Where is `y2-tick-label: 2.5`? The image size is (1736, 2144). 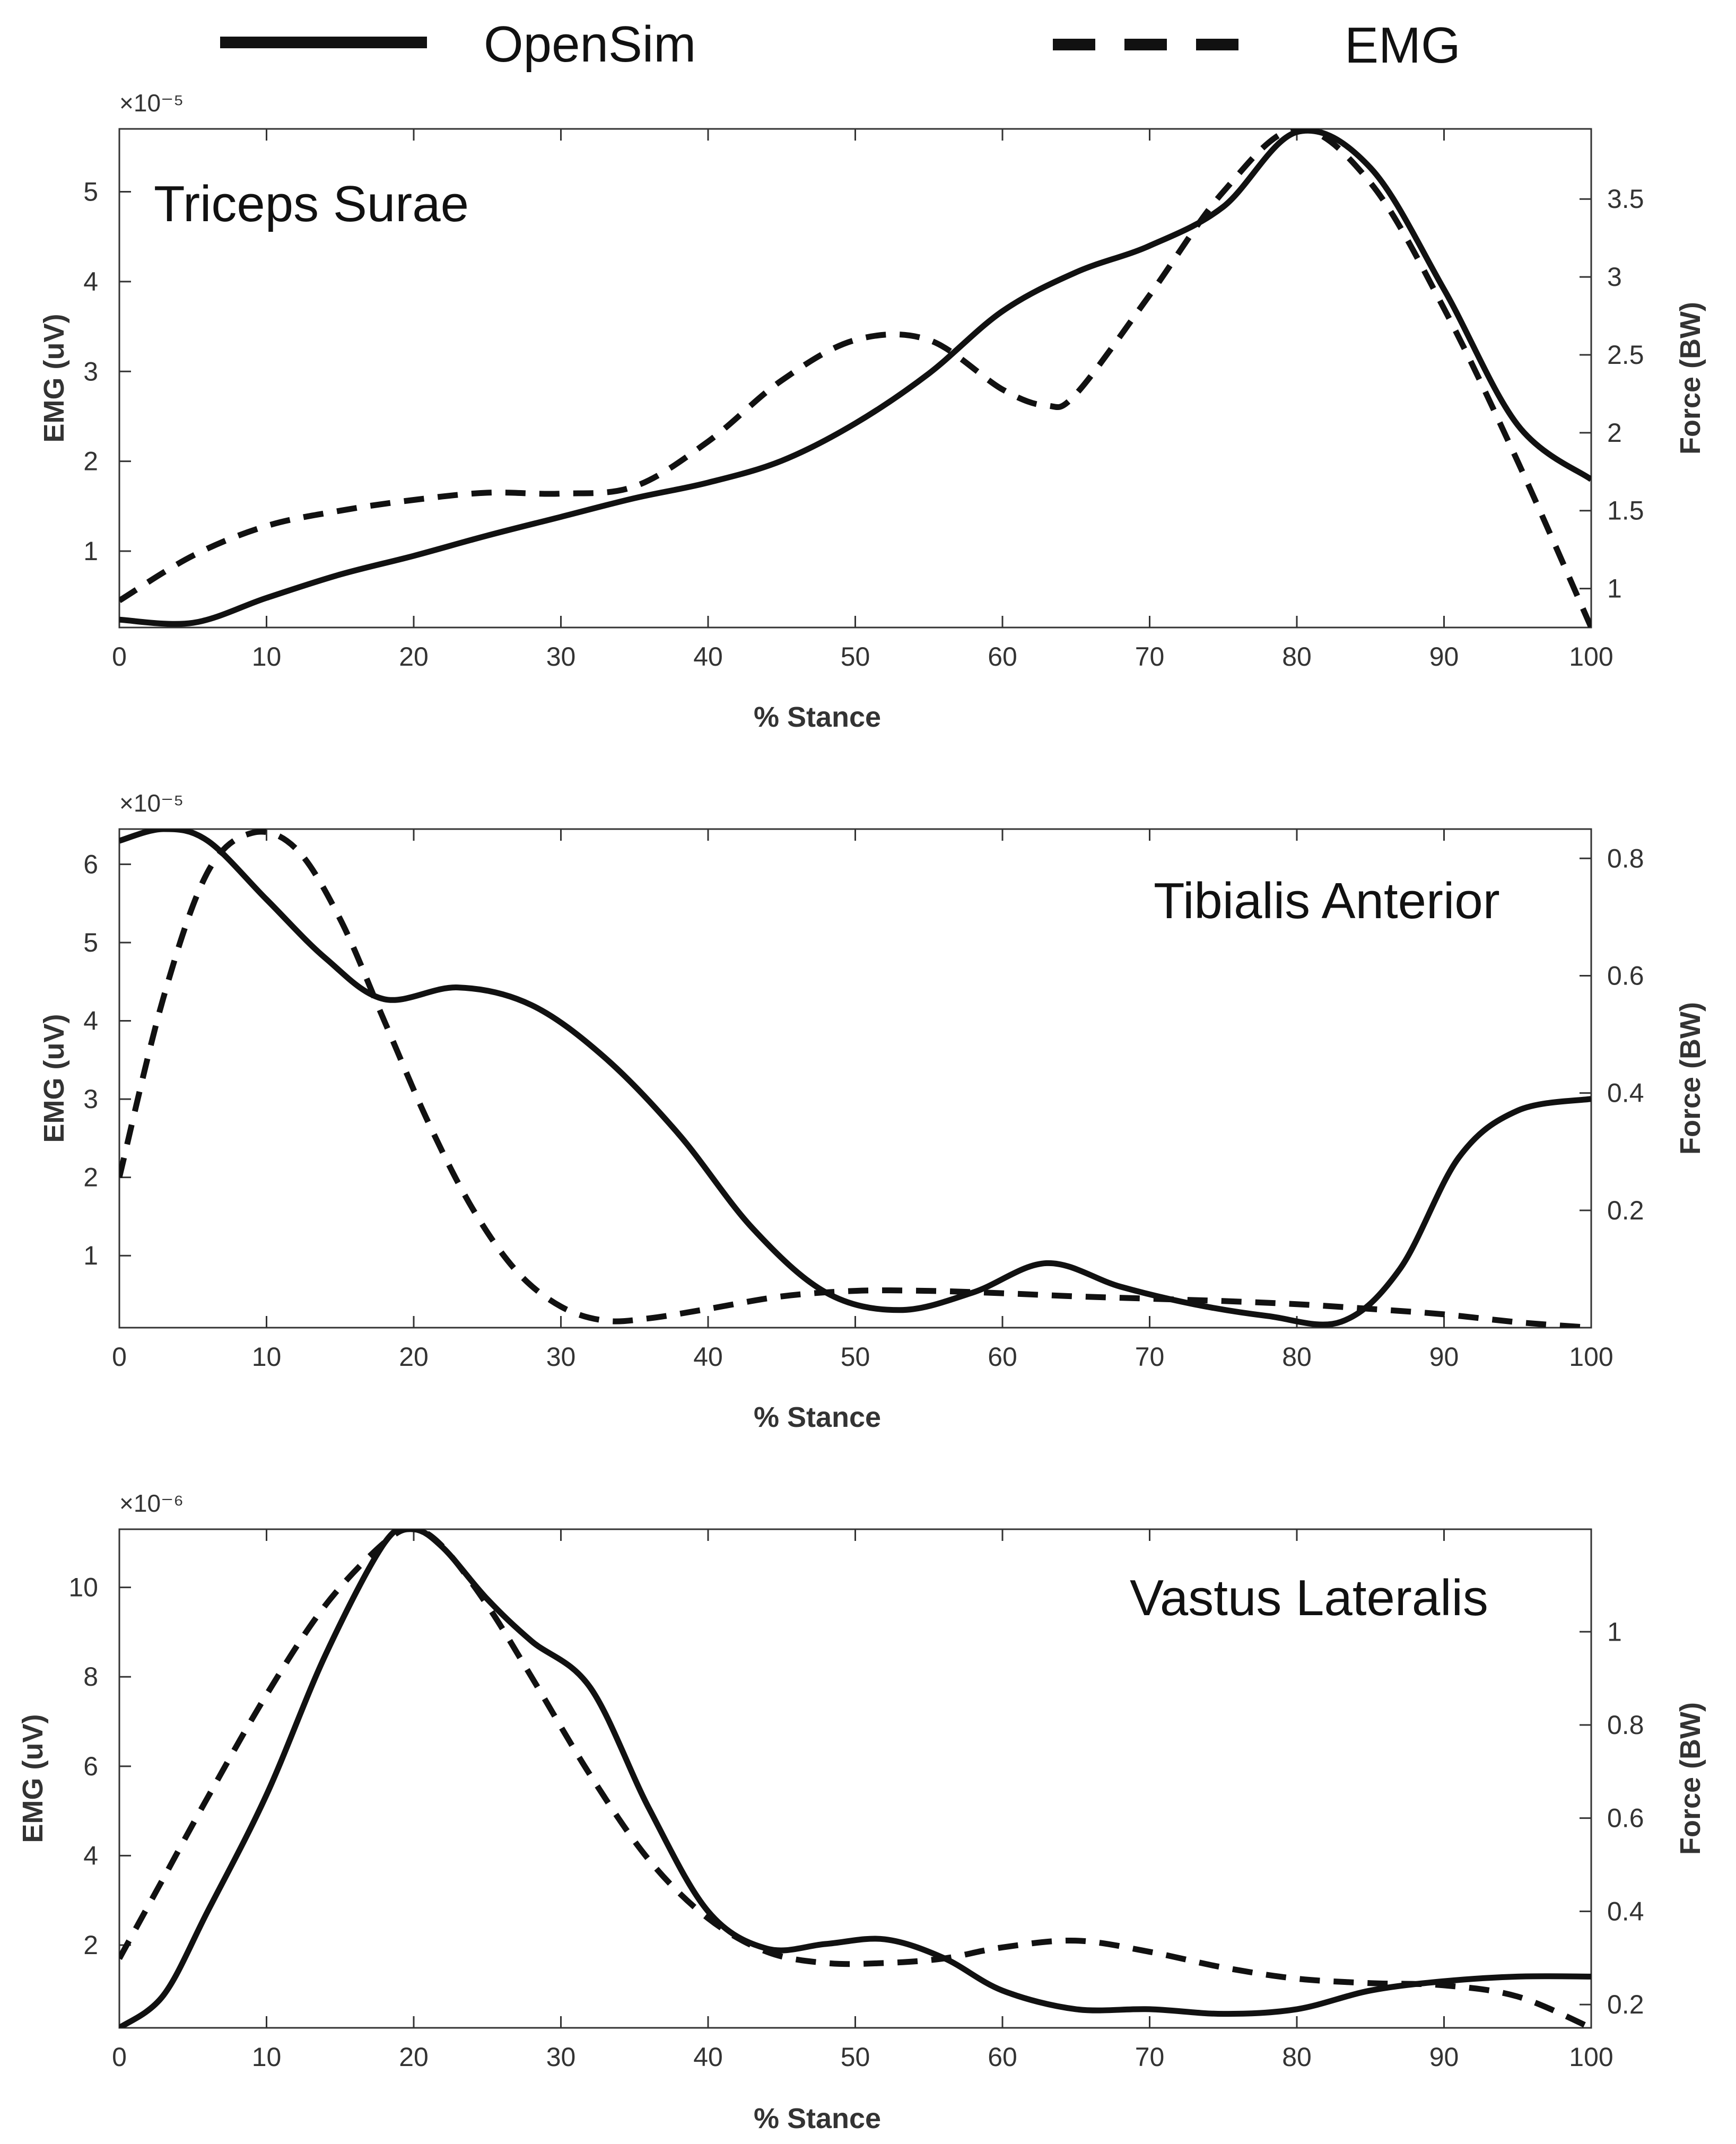
y2-tick-label: 2.5 is located at coordinates (1625, 355).